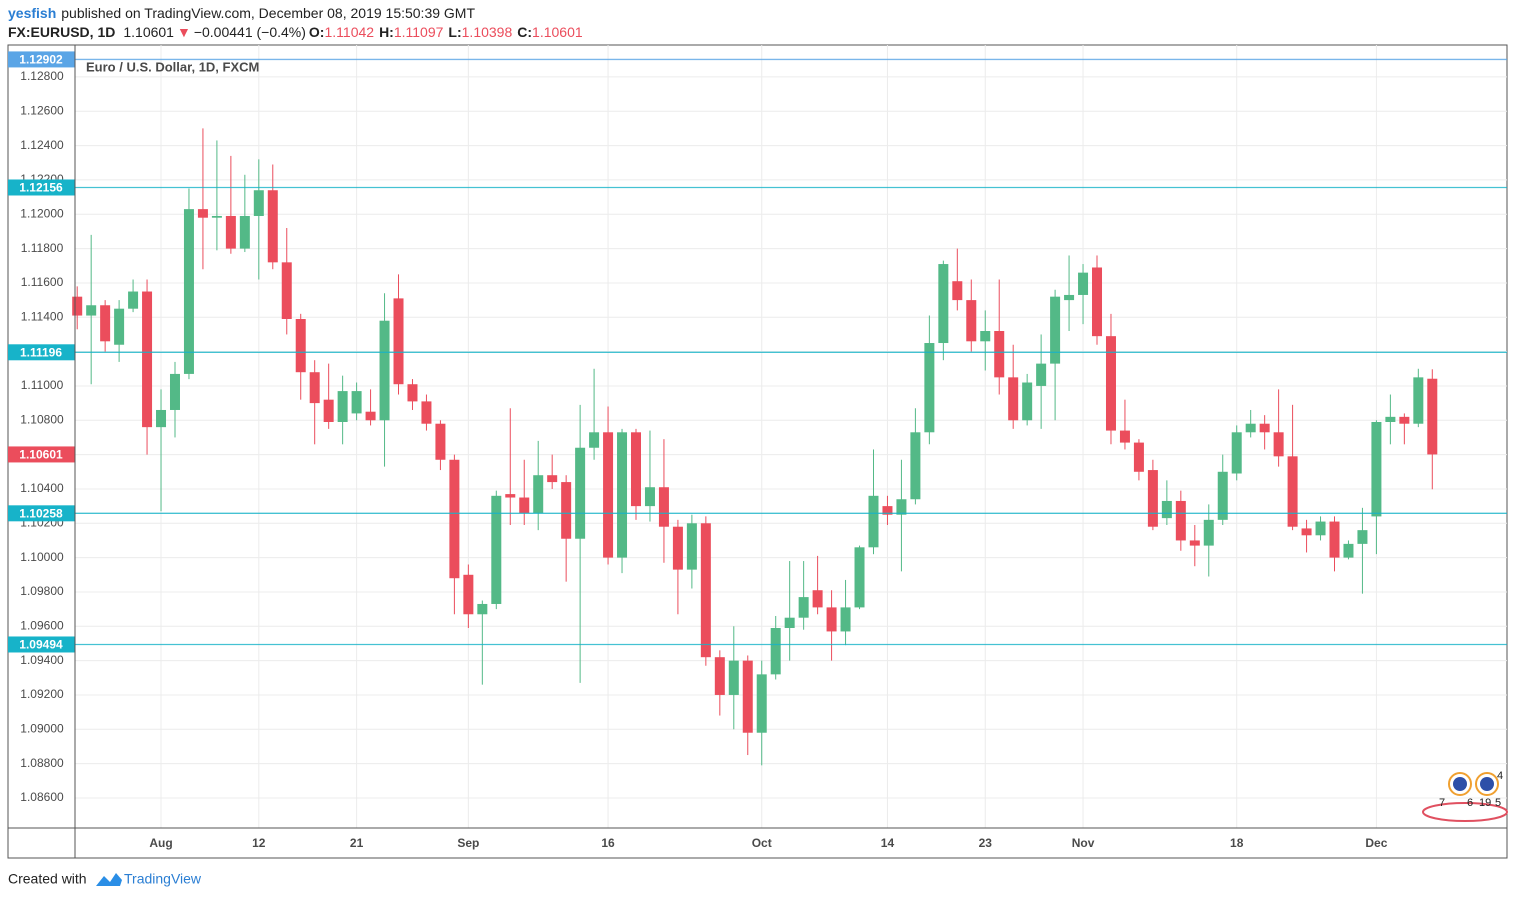  What do you see at coordinates (454, 32) in the screenshot?
I see `ohlc-label: L:` at bounding box center [454, 32].